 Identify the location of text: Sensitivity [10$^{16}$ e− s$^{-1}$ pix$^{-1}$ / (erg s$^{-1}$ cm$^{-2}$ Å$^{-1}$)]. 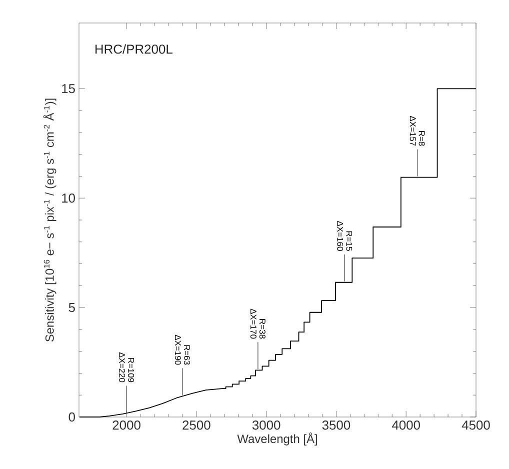
(49, 220).